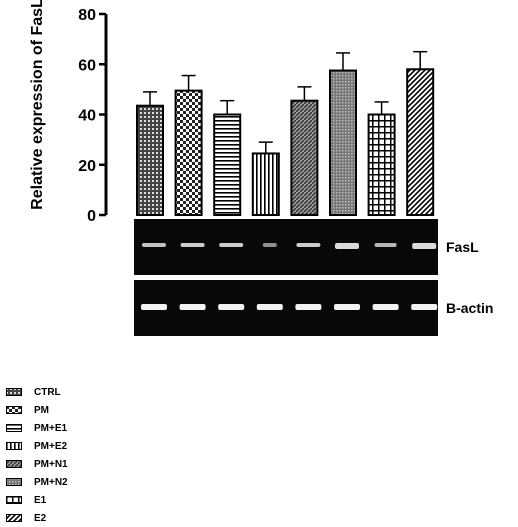 The height and width of the screenshot is (527, 518). What do you see at coordinates (47, 392) in the screenshot?
I see `legend-label: CTRL` at bounding box center [47, 392].